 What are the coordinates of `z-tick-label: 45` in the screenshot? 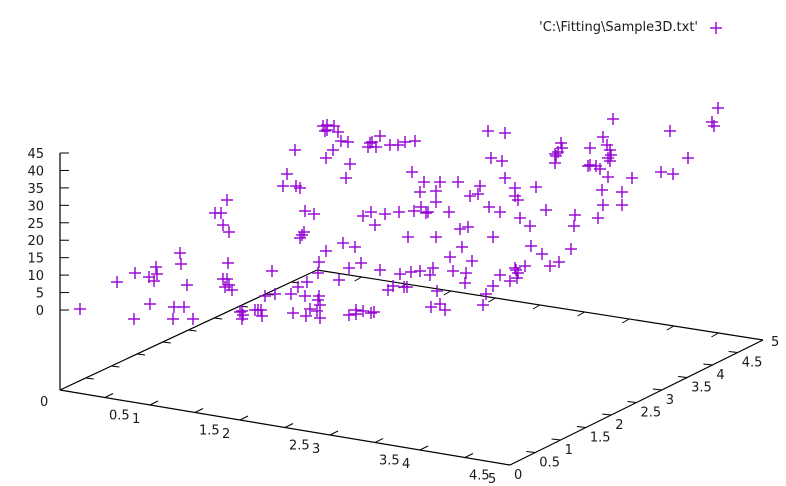 It's located at (35, 154).